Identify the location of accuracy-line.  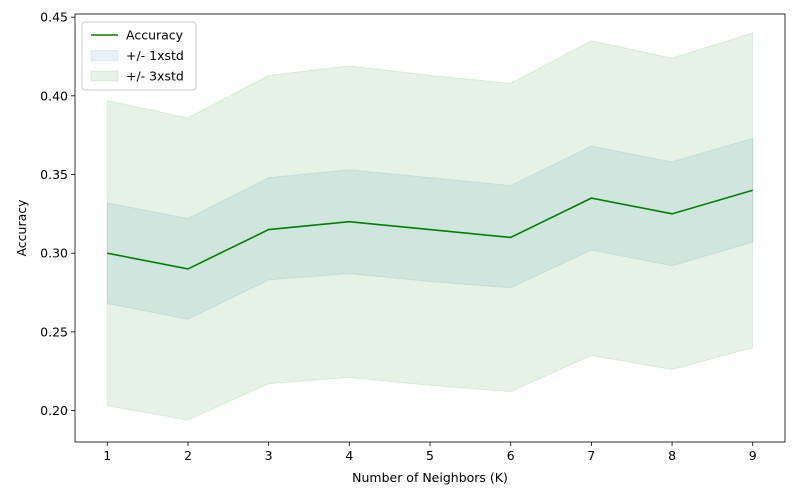
(430, 229).